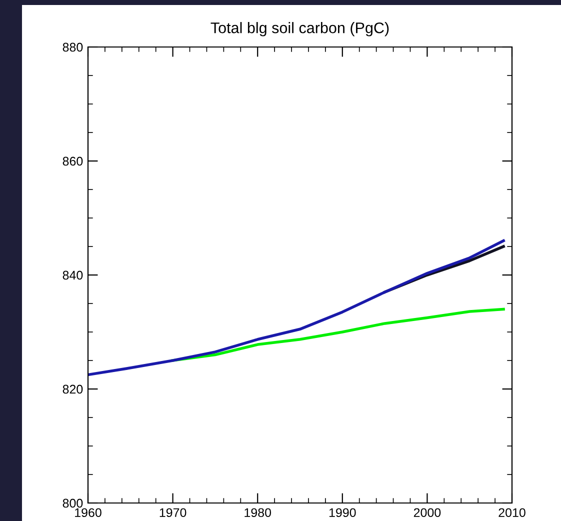  I want to click on x-tick-label: 2000, so click(427, 513).